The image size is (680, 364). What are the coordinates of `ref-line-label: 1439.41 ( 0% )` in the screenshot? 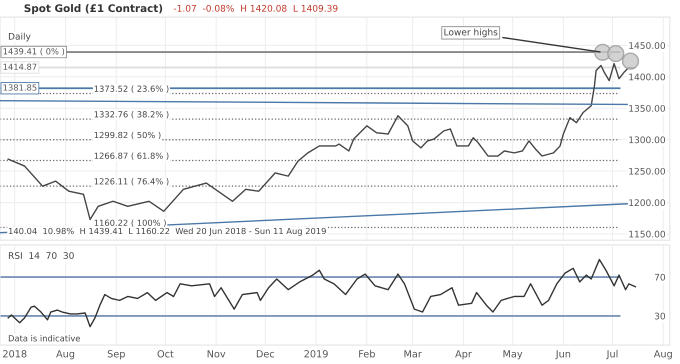 It's located at (34, 52).